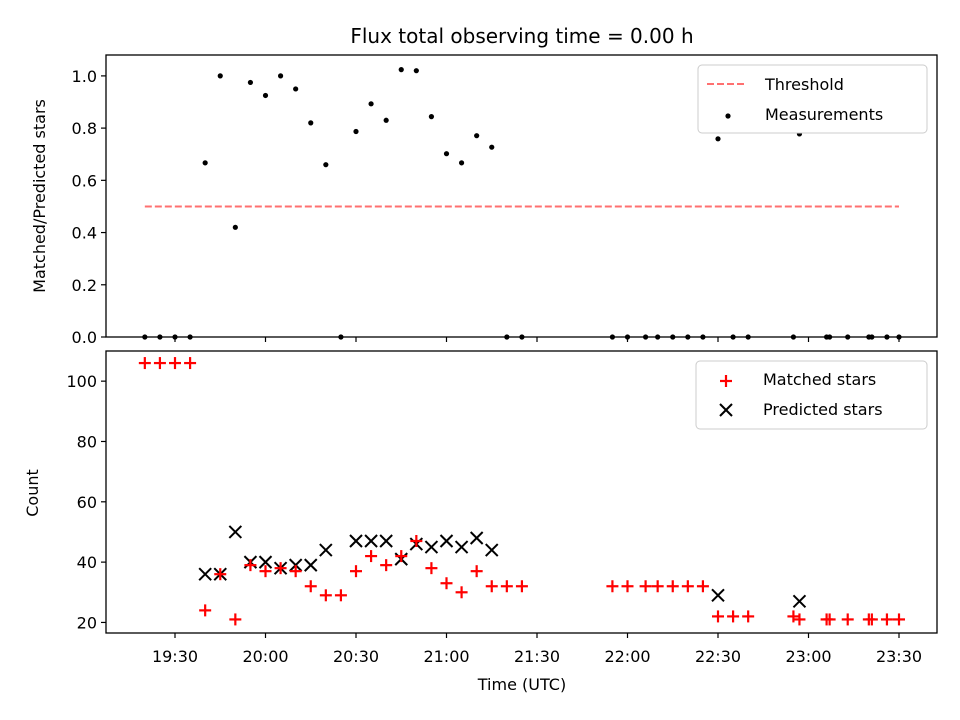 The image size is (960, 720). What do you see at coordinates (39, 196) in the screenshot?
I see `top-y-axis-label: Matched/Predicted stars` at bounding box center [39, 196].